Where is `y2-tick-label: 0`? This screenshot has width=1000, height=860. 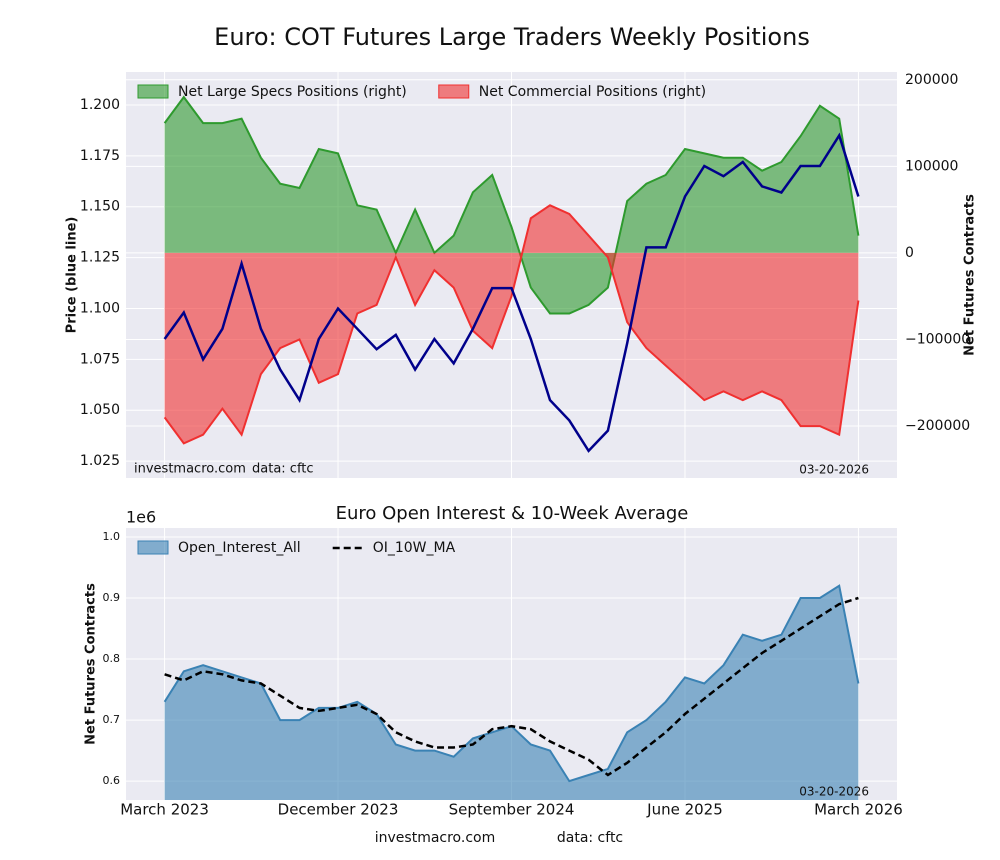 y2-tick-label: 0 is located at coordinates (909, 253).